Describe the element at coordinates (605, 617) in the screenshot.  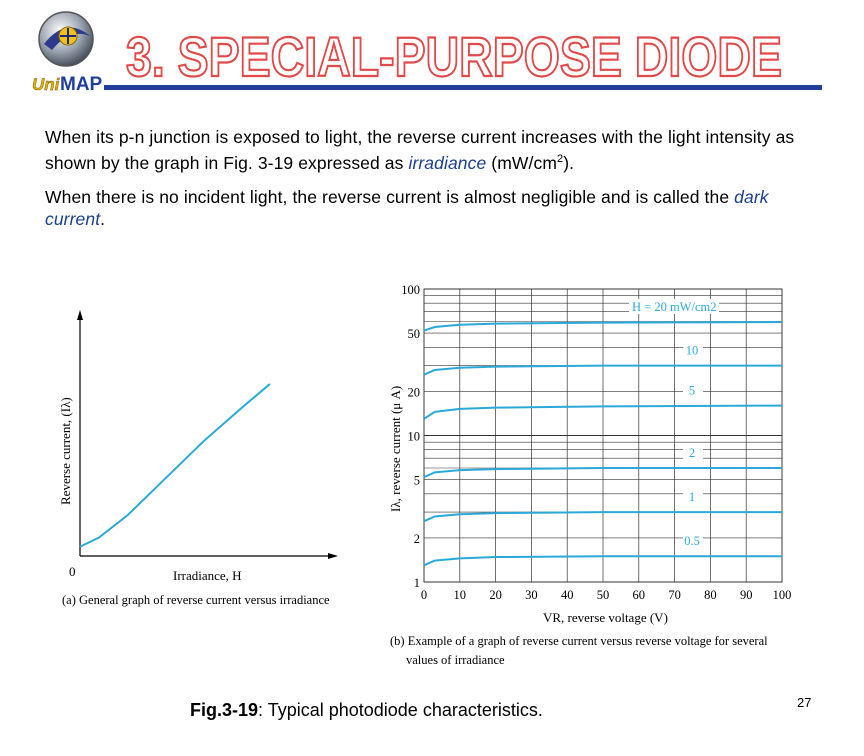
I see `chart-b-xlabel: VR, reverse voltage (V)` at that location.